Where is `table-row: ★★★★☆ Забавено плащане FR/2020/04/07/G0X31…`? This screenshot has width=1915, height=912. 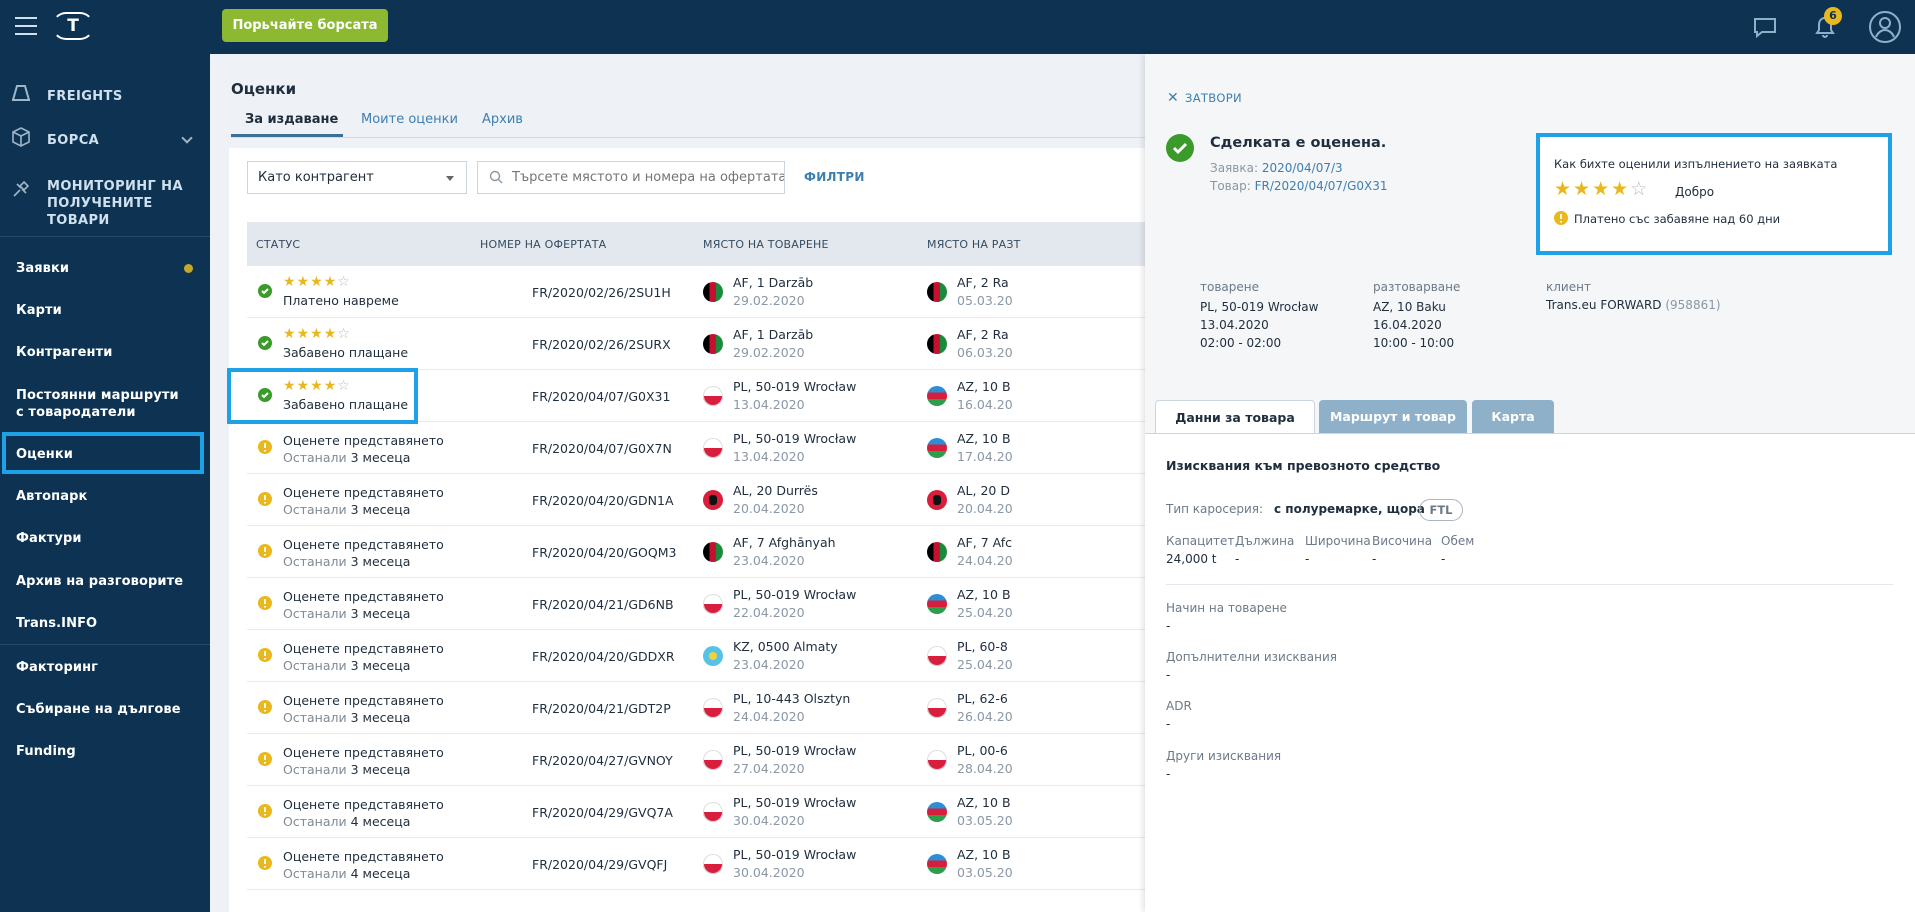 table-row: ★★★★☆ Забавено плащане FR/2020/04/07/G0X31… is located at coordinates (696, 396).